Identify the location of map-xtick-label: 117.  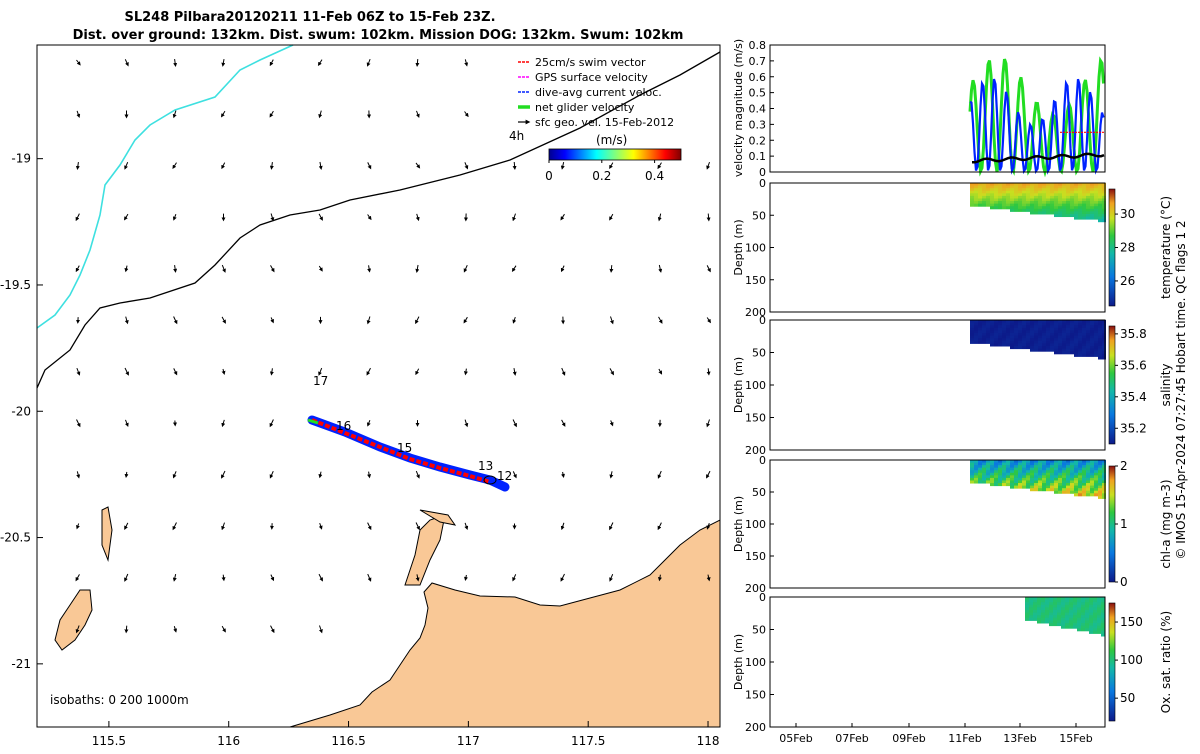
(468, 741).